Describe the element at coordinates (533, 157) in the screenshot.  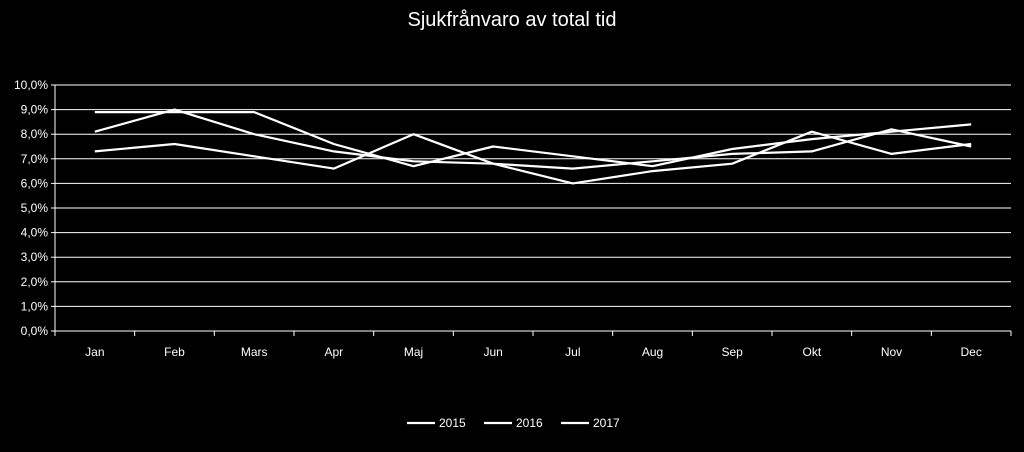
I see `series-line-2016` at that location.